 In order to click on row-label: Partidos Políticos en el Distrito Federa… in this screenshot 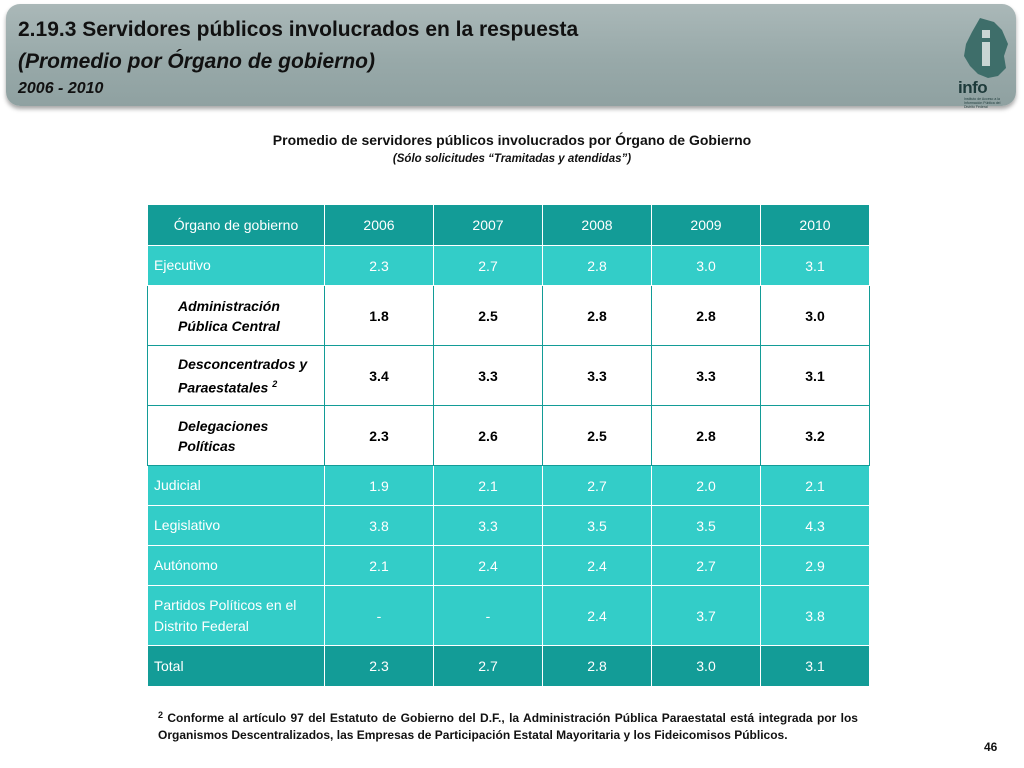, I will do `click(236, 615)`.